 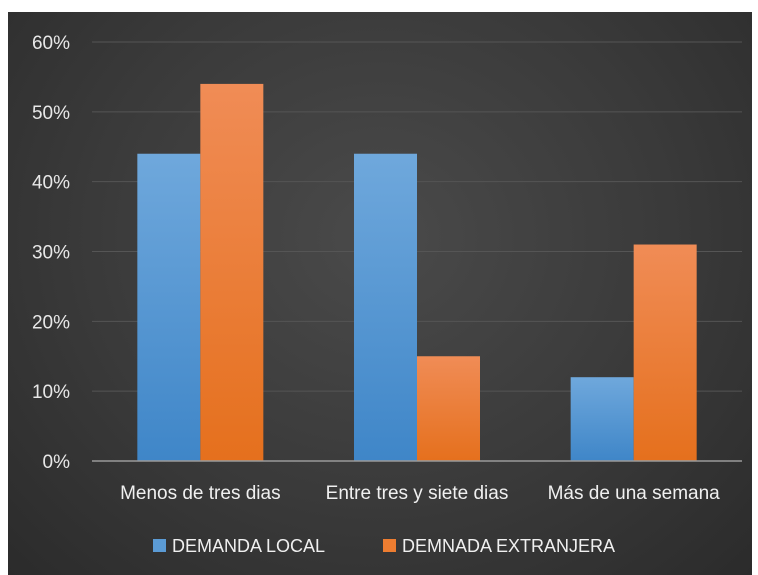 I want to click on x-category-label: Entre tres y siete dias, so click(x=417, y=493).